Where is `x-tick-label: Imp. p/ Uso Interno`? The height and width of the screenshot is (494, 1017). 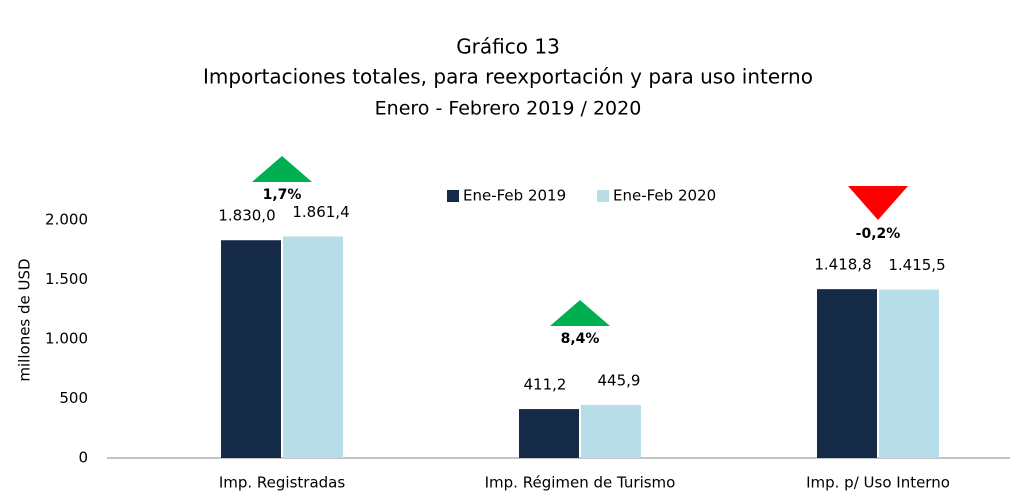 x-tick-label: Imp. p/ Uso Interno is located at coordinates (878, 483).